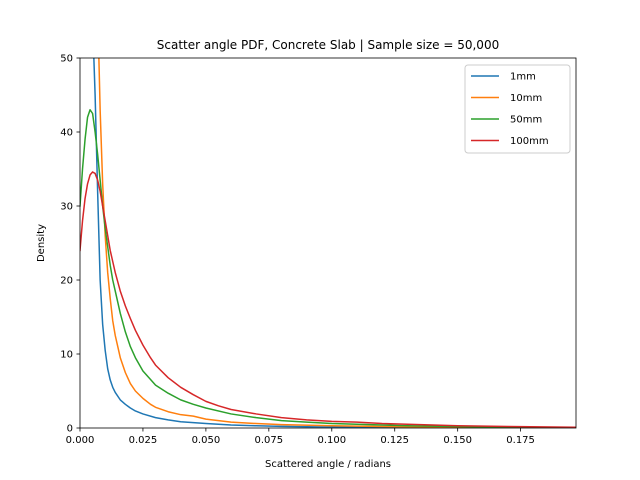 This screenshot has height=480, width=640. Describe the element at coordinates (520, 440) in the screenshot. I see `x-tick-label: 0.175` at that location.